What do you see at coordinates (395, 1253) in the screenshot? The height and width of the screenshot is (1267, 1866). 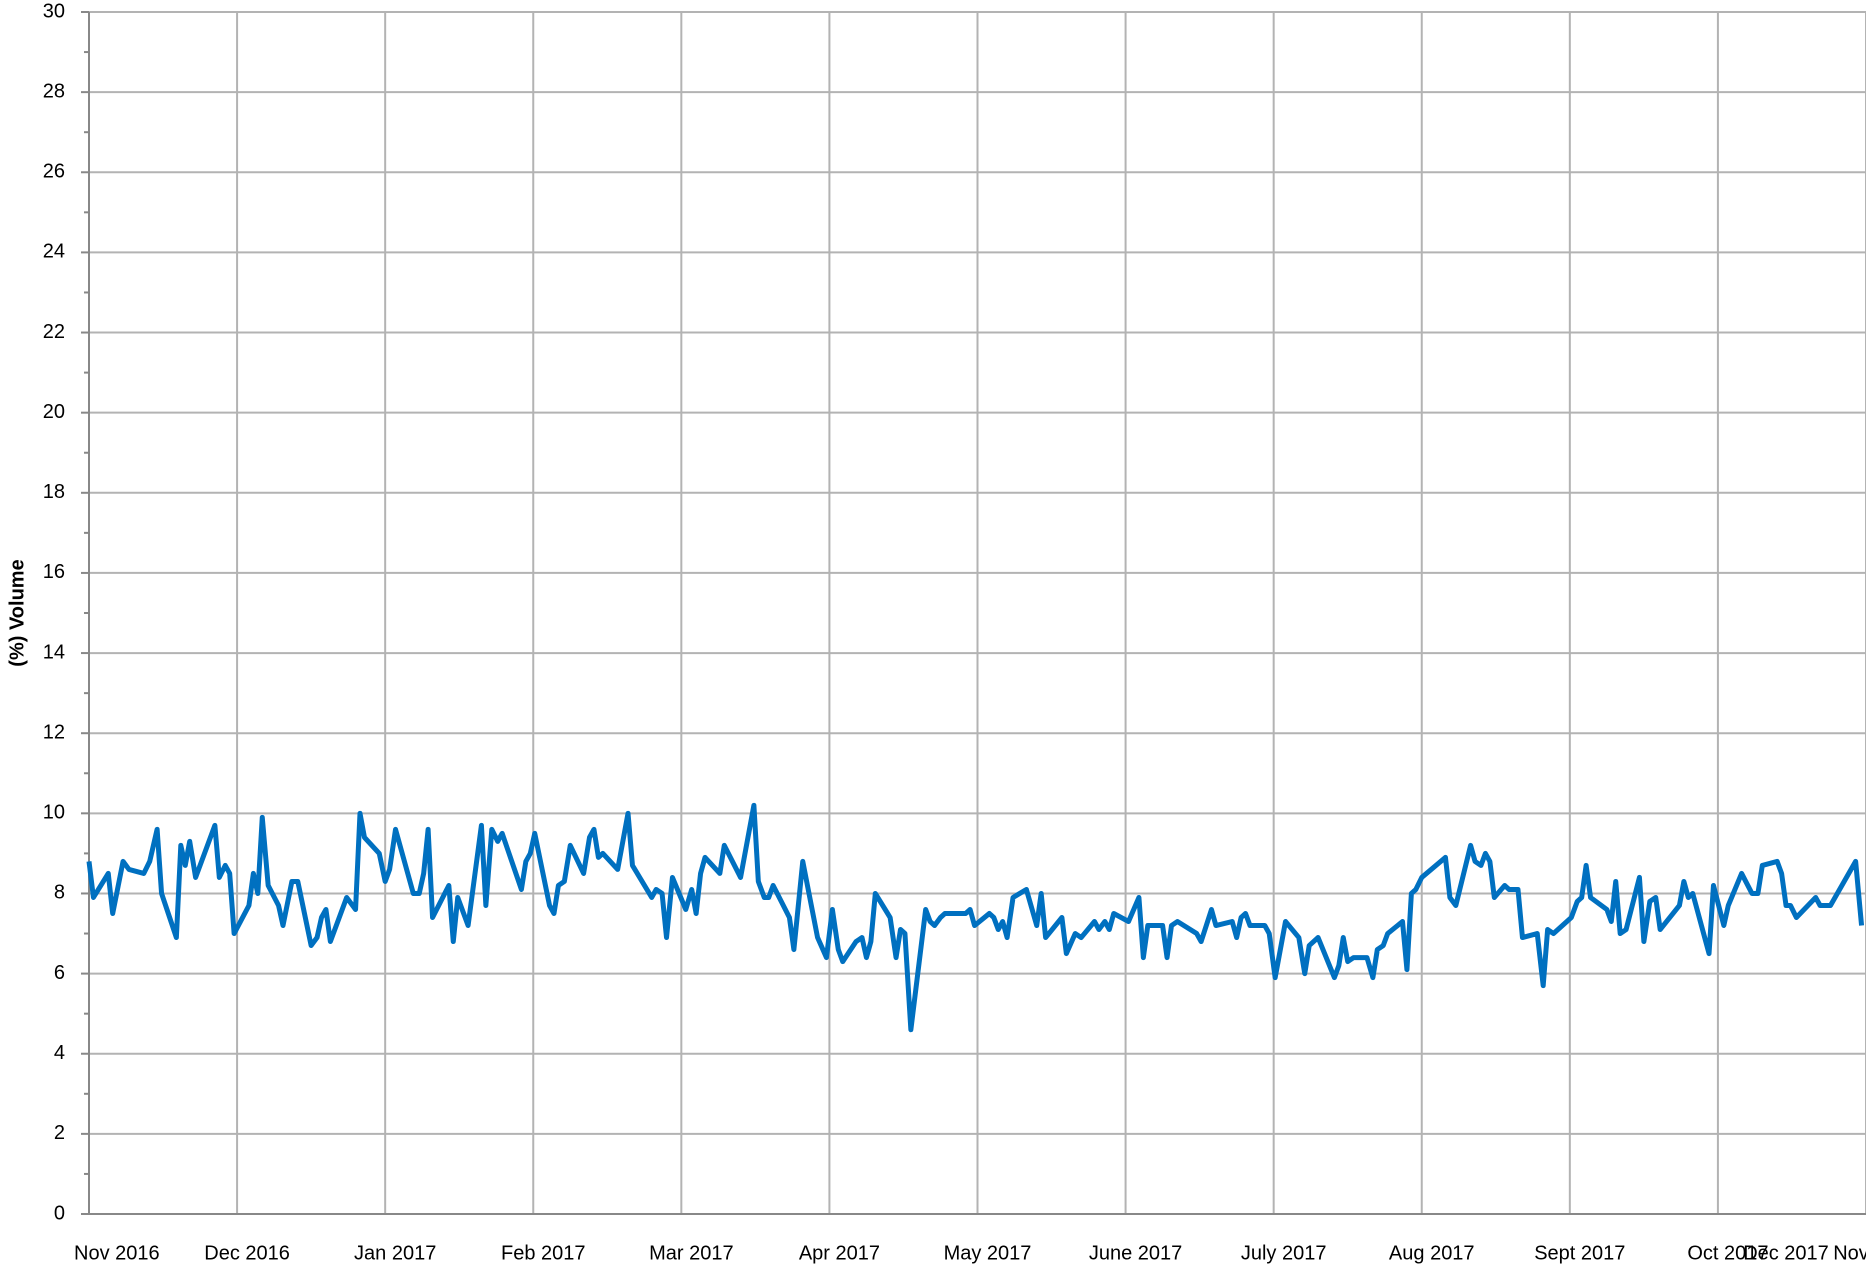 I see `x-tick-label: Jan 2017` at bounding box center [395, 1253].